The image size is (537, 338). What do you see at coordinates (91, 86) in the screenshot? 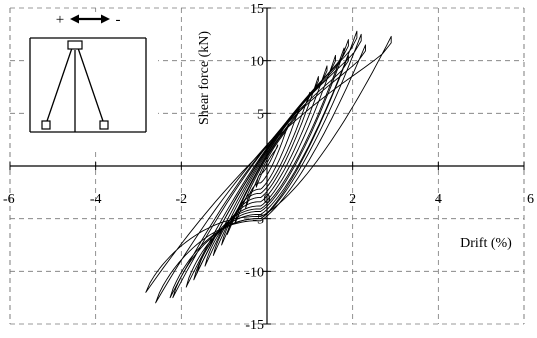
I see `inset-diagonal-right` at bounding box center [91, 86].